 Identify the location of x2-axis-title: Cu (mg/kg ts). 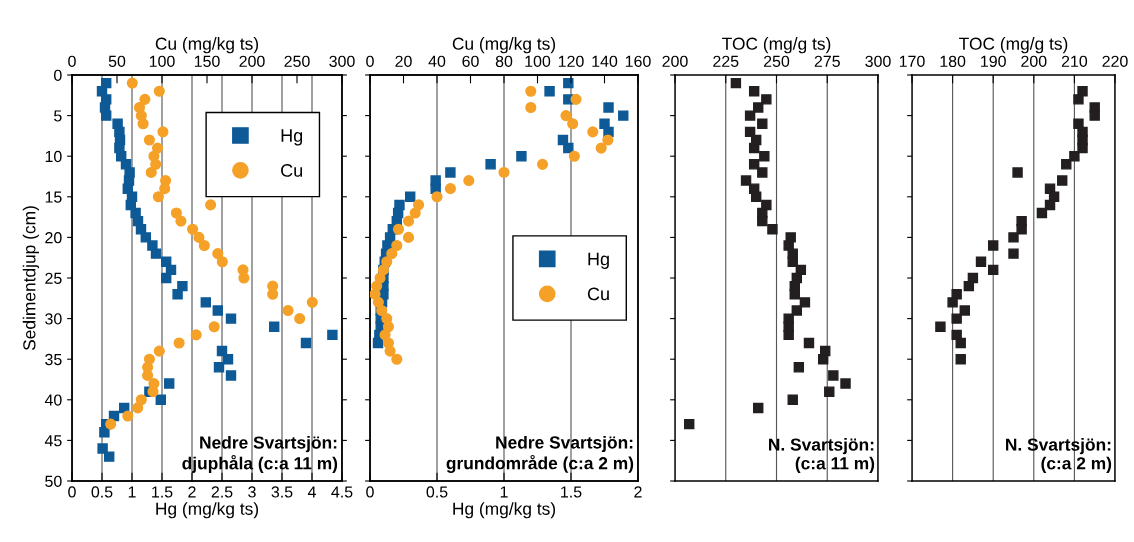
(504, 45).